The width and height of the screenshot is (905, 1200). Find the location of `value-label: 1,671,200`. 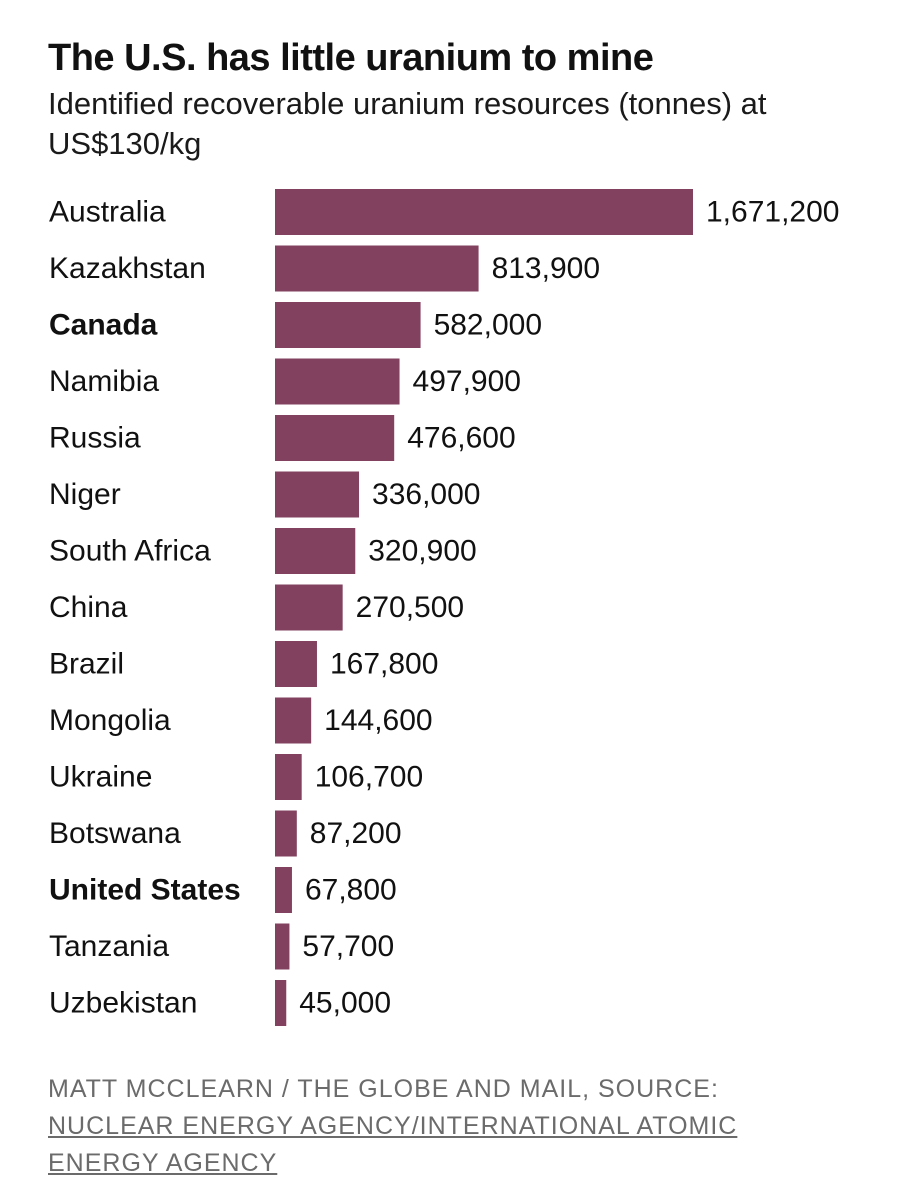

value-label: 1,671,200 is located at coordinates (772, 212).